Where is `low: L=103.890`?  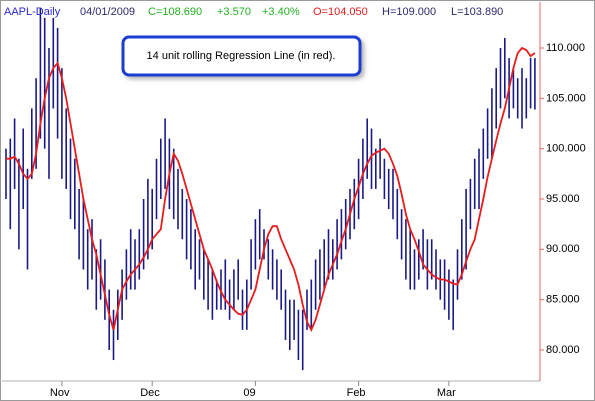
low: L=103.890 is located at coordinates (477, 12).